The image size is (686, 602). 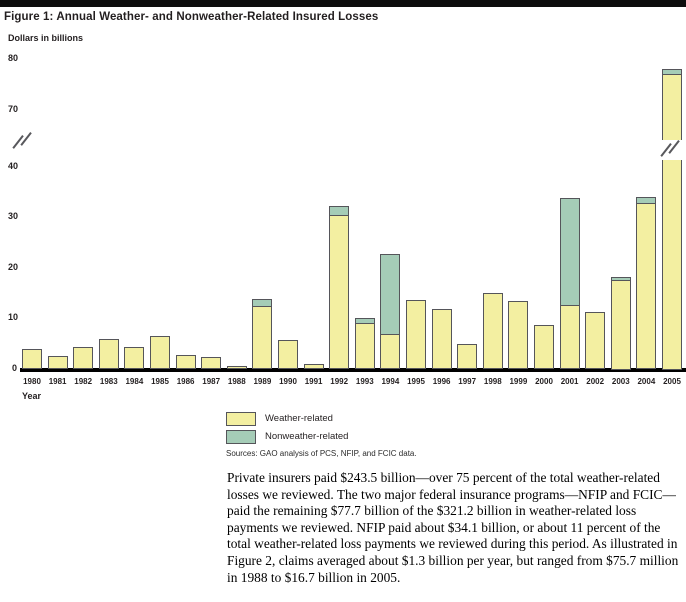 I want to click on x-axis-label: Year, so click(x=32, y=396).